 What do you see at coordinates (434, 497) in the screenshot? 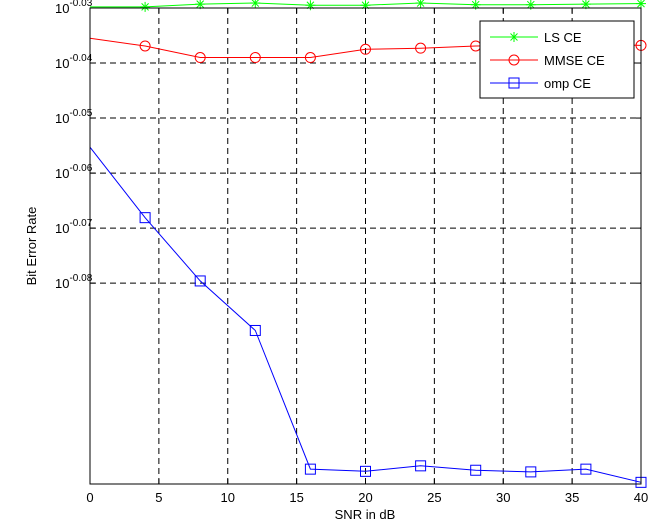
I see `x-tick-label: 25` at bounding box center [434, 497].